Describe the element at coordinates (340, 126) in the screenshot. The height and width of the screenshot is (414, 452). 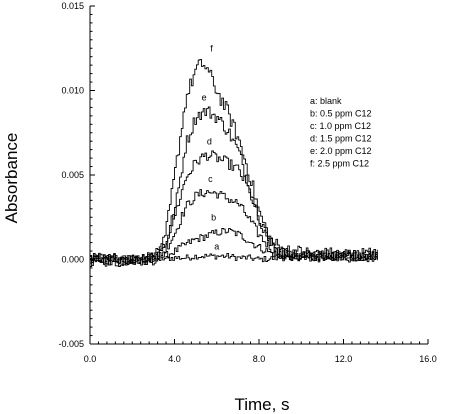
I see `legend-entry: c: 1.0 ppm C12` at that location.